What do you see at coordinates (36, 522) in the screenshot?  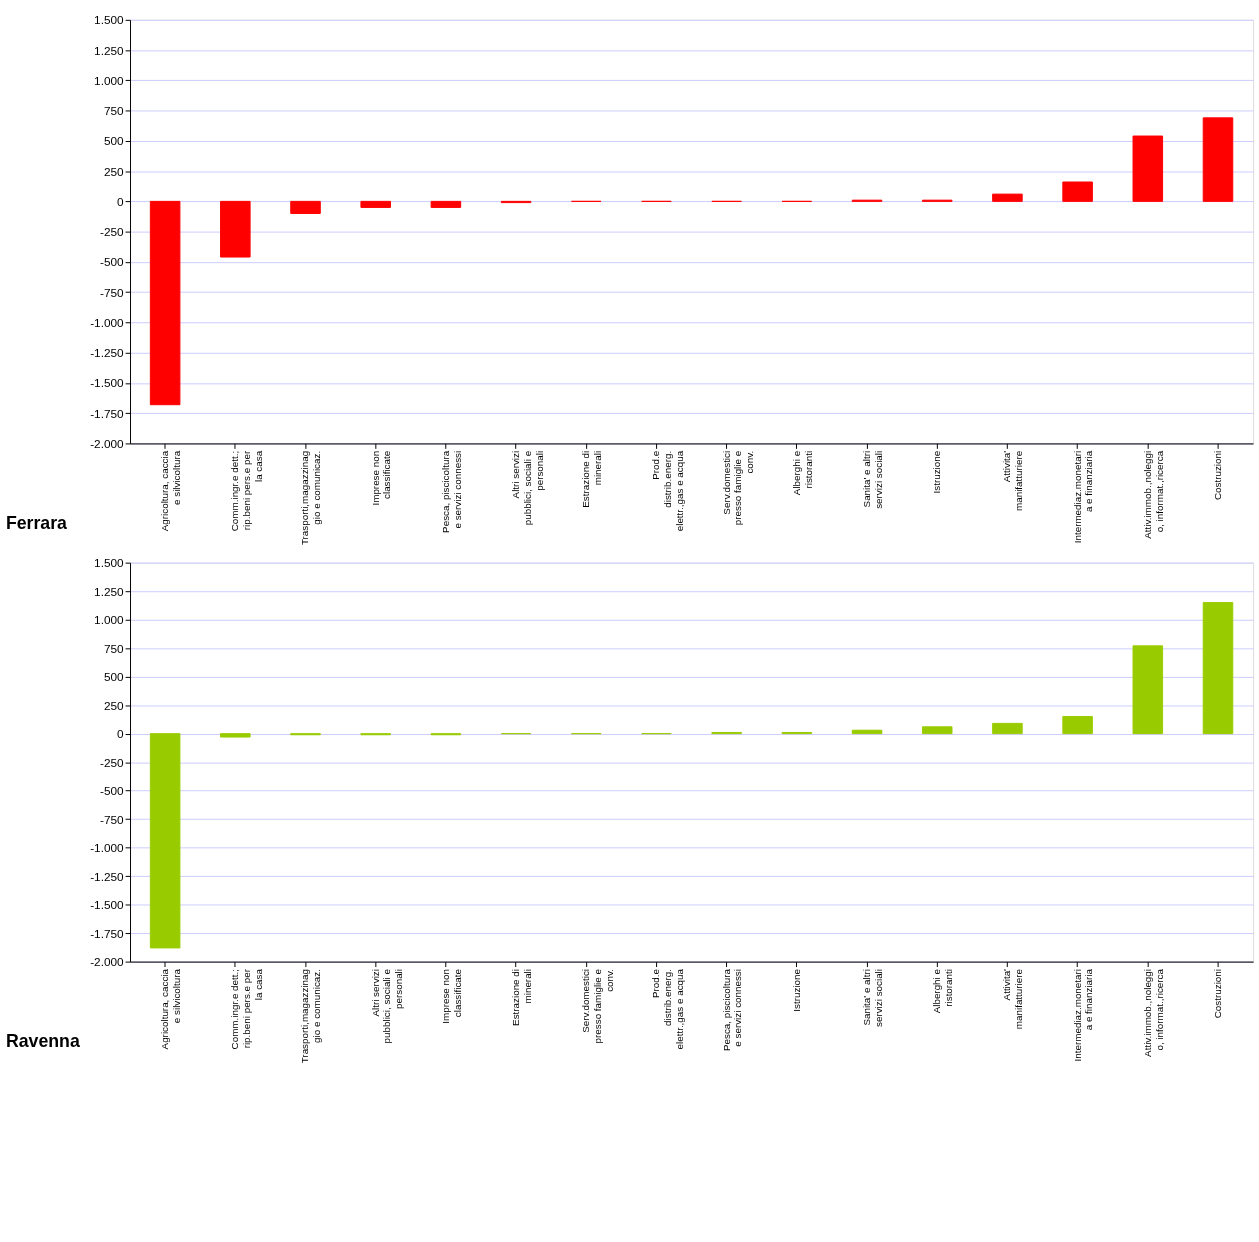 I see `text: Ferrara` at bounding box center [36, 522].